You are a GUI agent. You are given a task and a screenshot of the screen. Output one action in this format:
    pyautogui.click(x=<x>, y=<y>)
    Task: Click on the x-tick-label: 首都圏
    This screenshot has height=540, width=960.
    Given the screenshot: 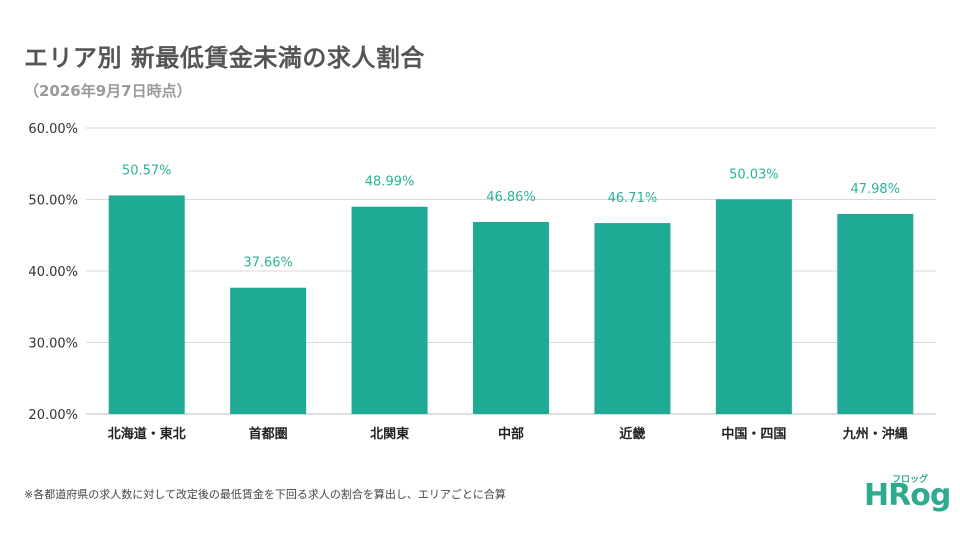 What is the action you would take?
    pyautogui.click(x=268, y=434)
    